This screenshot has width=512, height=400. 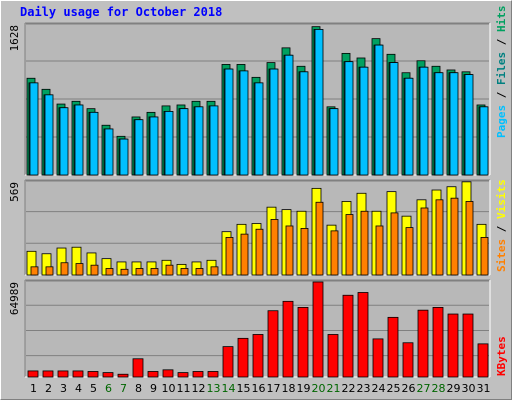 What do you see at coordinates (469, 388) in the screenshot?
I see `x-tick-label: 30` at bounding box center [469, 388].